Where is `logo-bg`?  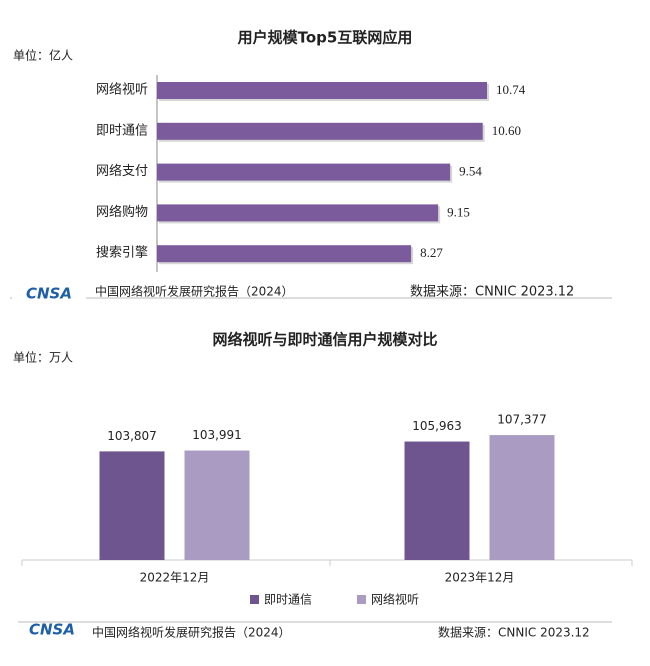 logo-bg is located at coordinates (49, 294).